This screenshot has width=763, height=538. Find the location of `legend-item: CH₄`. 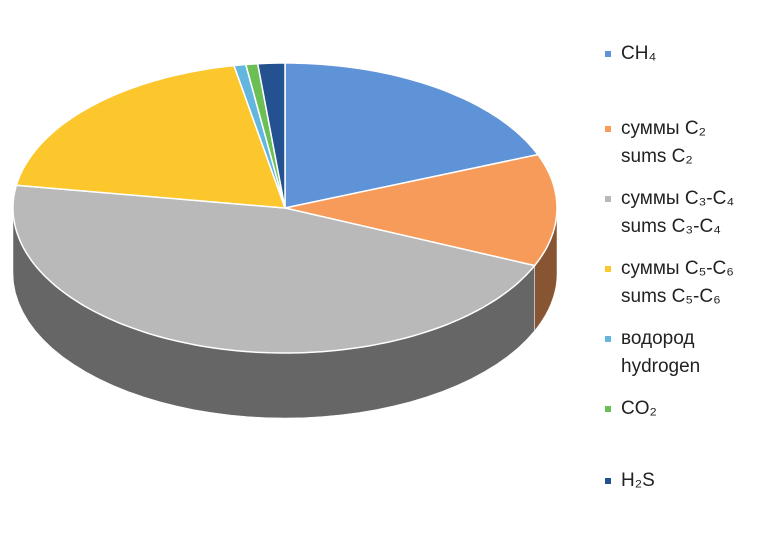

legend-item: CH₄ is located at coordinates (630, 54).